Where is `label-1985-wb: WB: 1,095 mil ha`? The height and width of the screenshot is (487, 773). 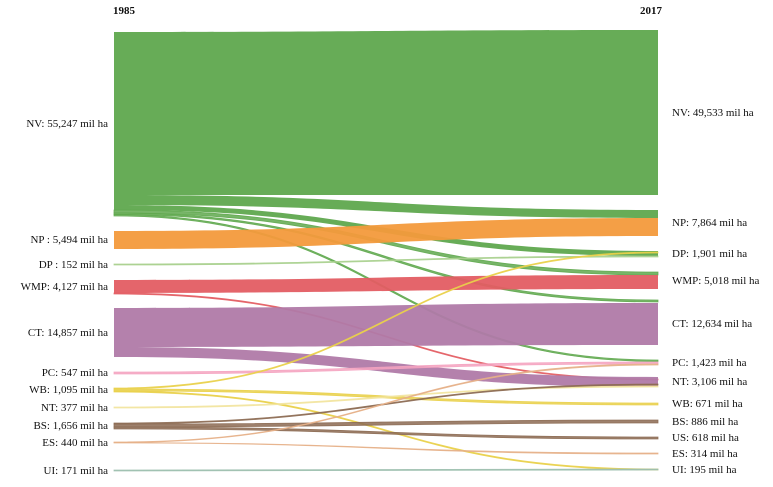 label-1985-wb: WB: 1,095 mil ha is located at coordinates (68, 390).